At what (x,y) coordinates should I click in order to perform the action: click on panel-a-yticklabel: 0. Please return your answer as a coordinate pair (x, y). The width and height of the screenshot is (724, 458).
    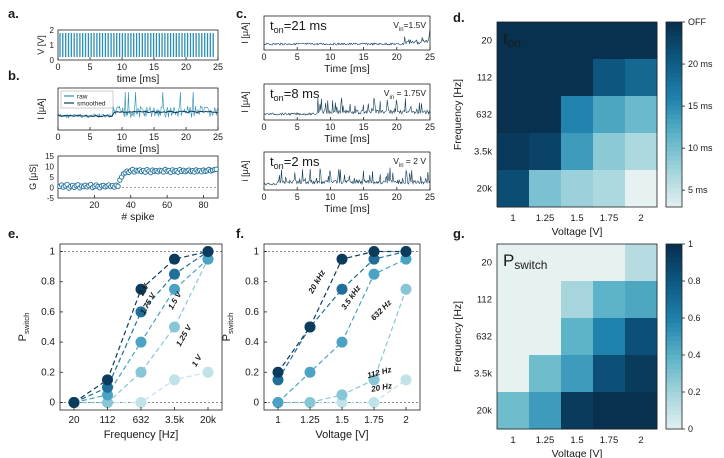
    Looking at the image, I should click on (52, 60).